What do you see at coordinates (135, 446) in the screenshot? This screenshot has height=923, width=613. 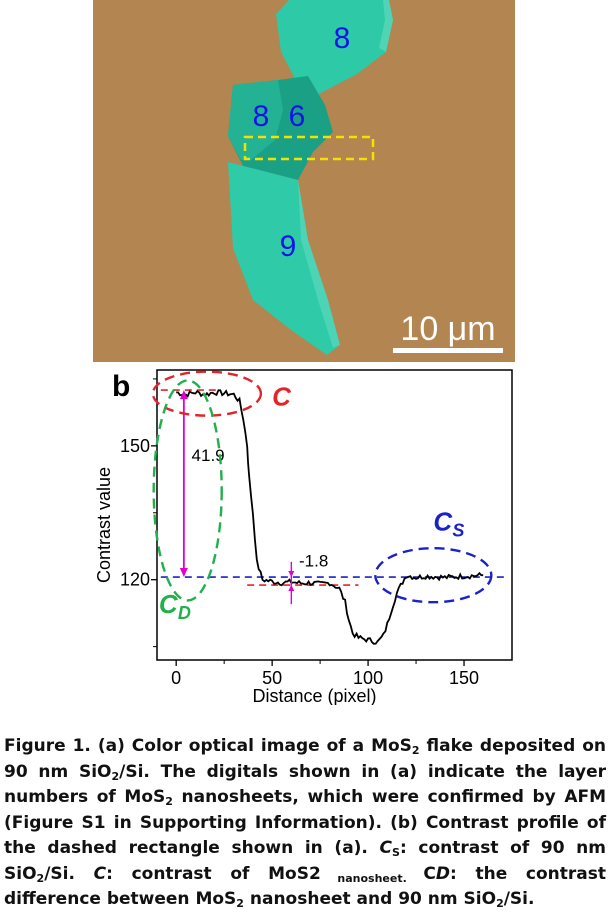 I see `y-tick-label: 150` at bounding box center [135, 446].